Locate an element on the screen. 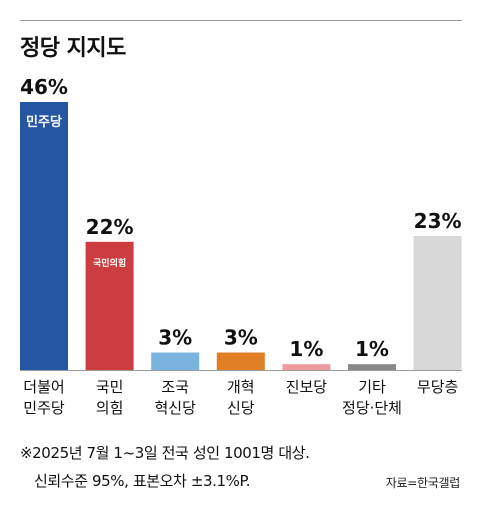 The image size is (480, 511). category-label-6-2: 정당·단체 is located at coordinates (372, 408).